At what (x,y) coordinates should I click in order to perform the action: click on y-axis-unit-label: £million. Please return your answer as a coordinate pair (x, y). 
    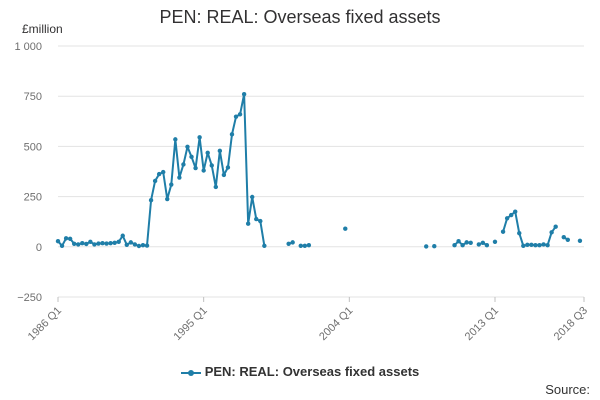
    Looking at the image, I should click on (42, 29).